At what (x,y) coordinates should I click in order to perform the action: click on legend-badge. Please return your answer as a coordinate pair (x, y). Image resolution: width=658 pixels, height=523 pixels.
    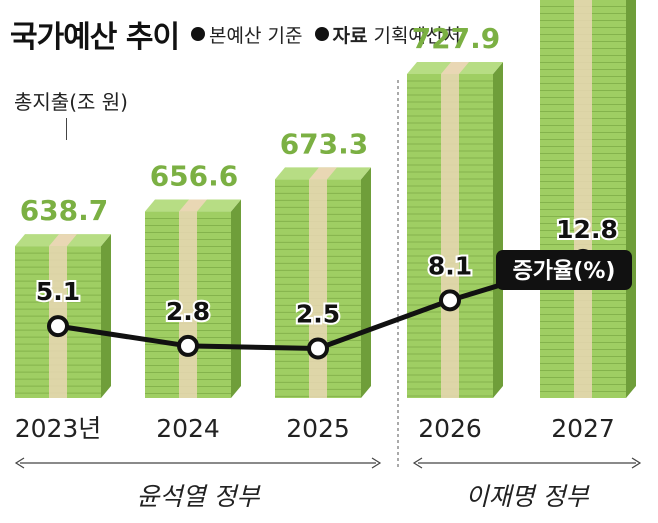
    Looking at the image, I should click on (564, 270).